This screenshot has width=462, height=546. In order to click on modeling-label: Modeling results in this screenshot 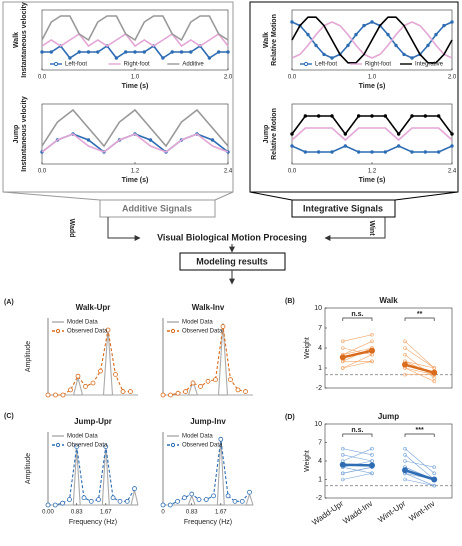, I will do `click(232, 261)`.